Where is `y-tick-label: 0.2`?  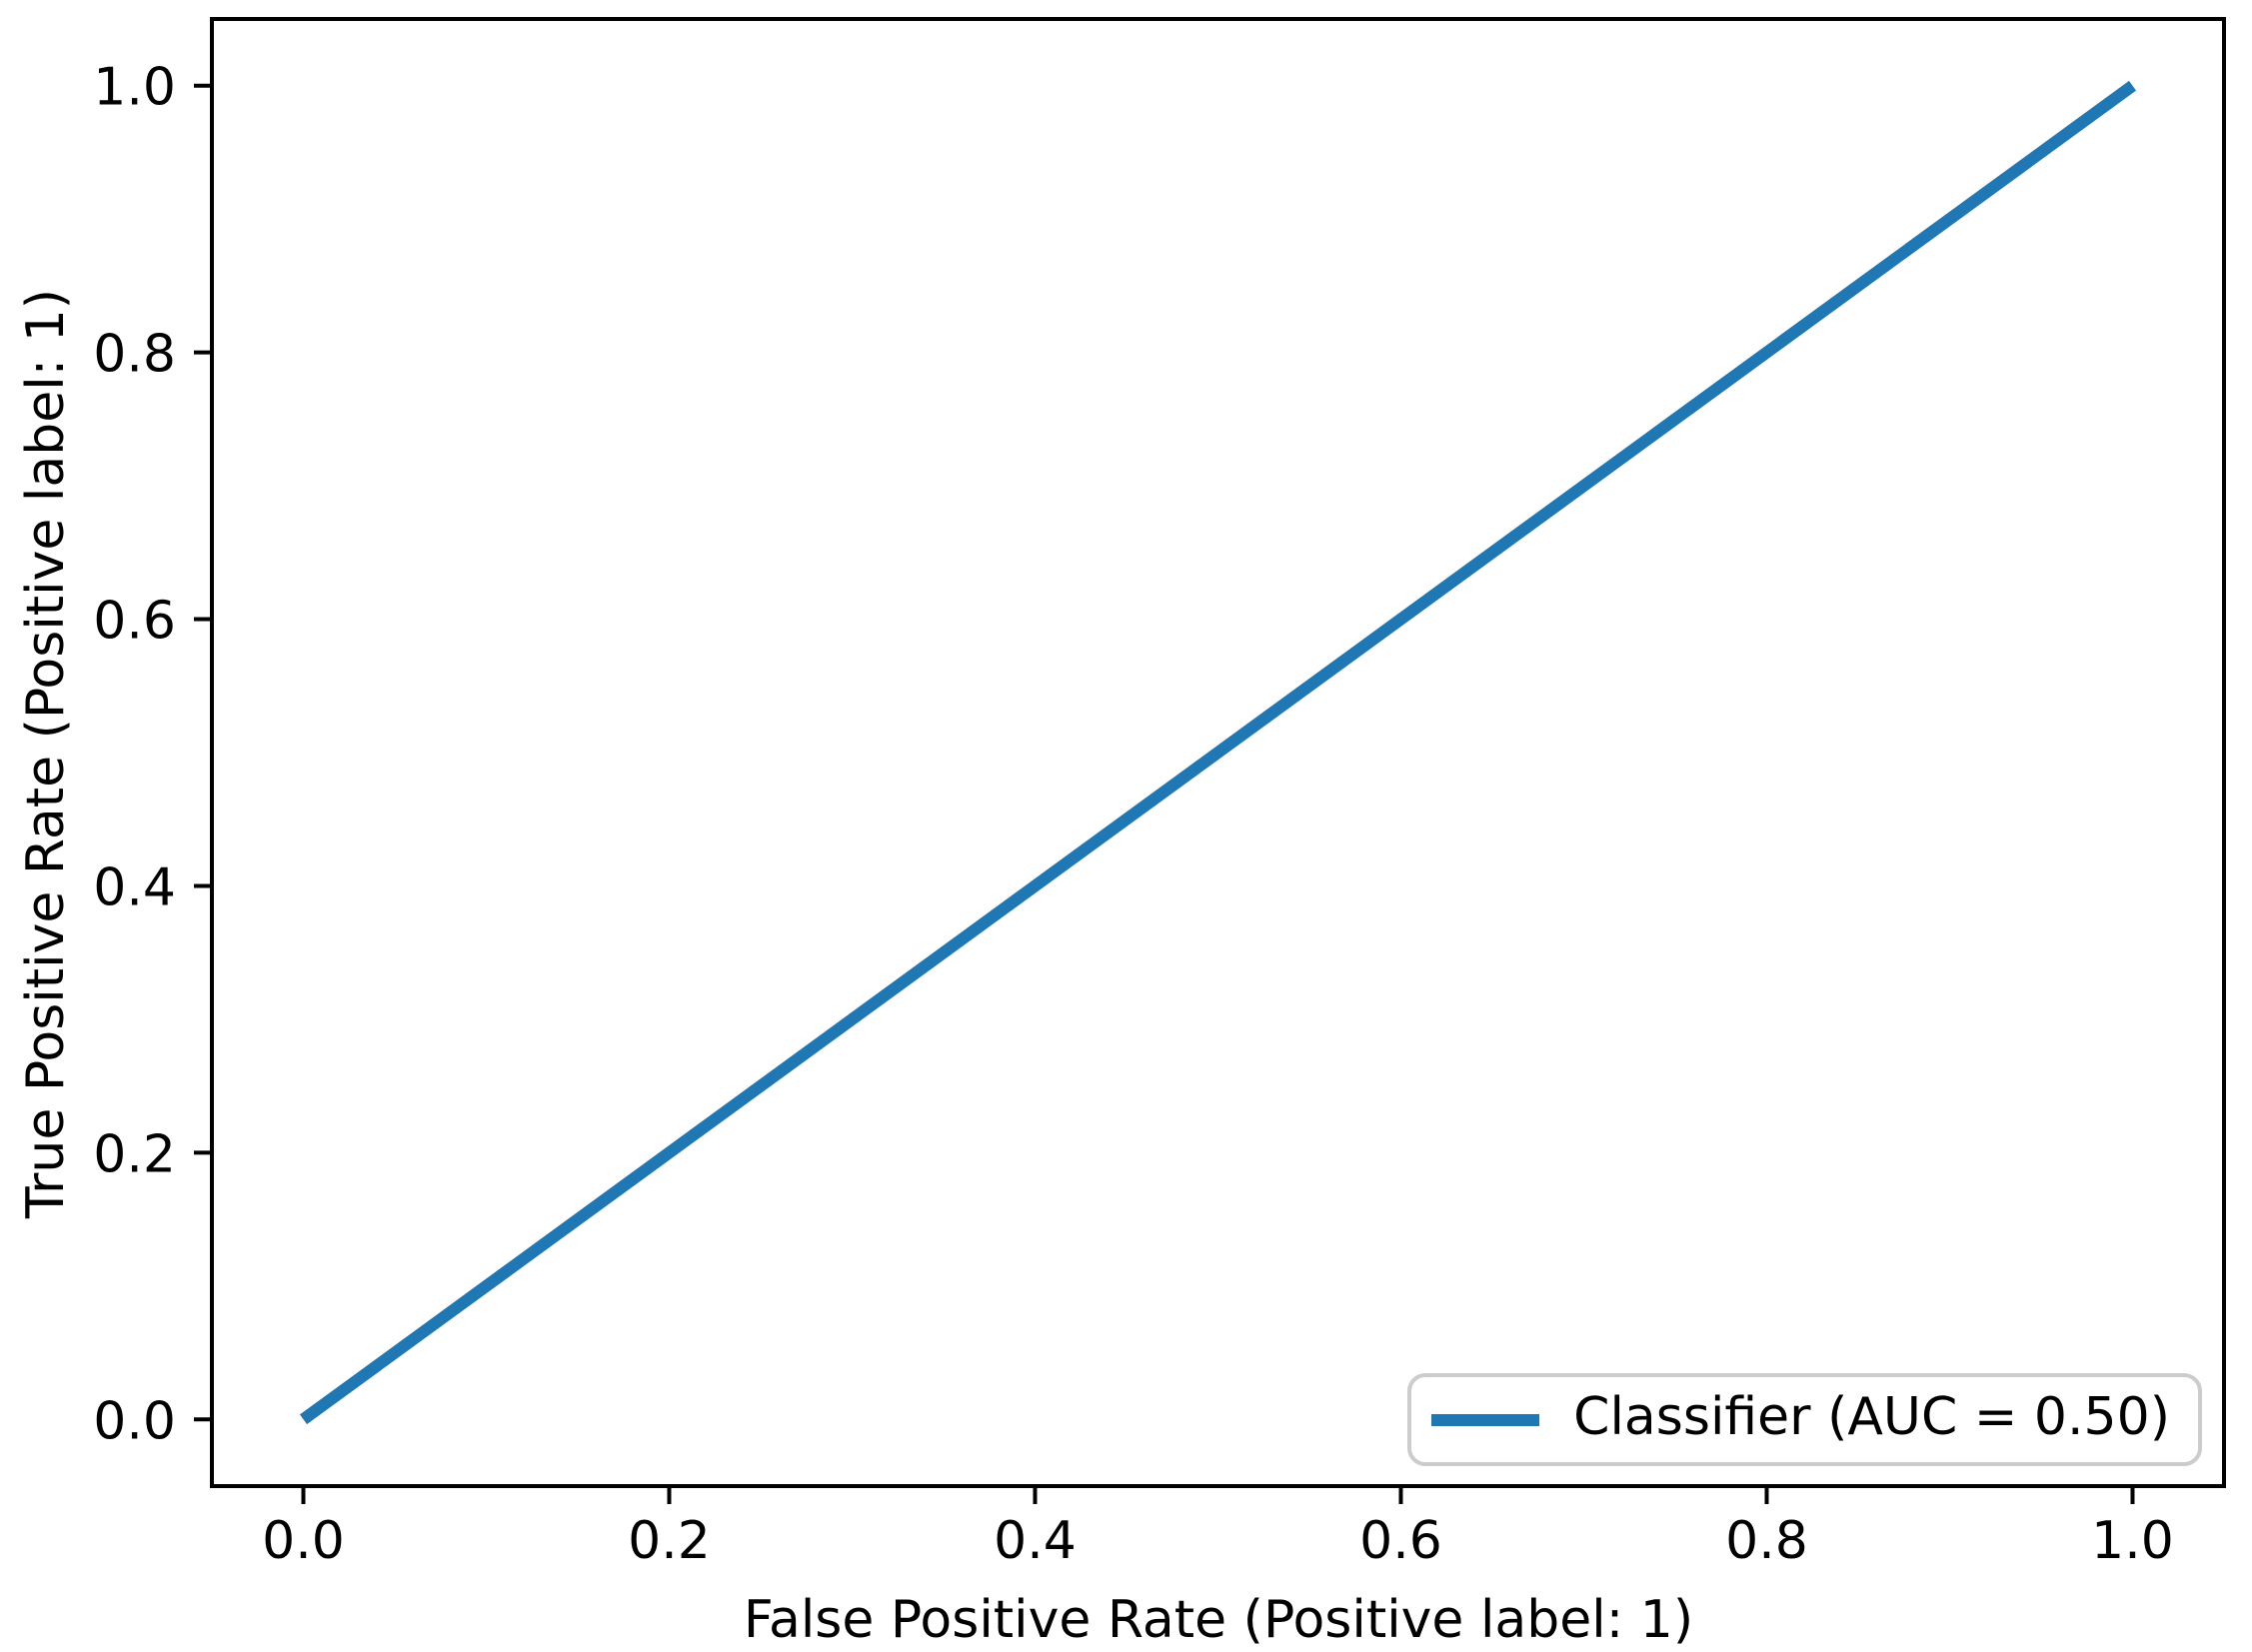 y-tick-label: 0.2 is located at coordinates (134, 1154).